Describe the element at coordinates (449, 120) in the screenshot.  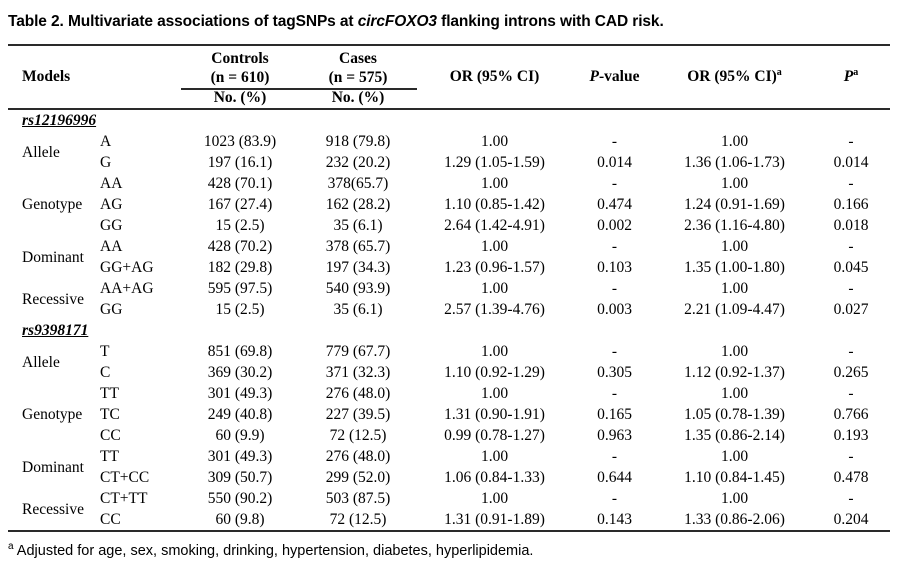
I see `snp-group-row: rs12196996` at that location.